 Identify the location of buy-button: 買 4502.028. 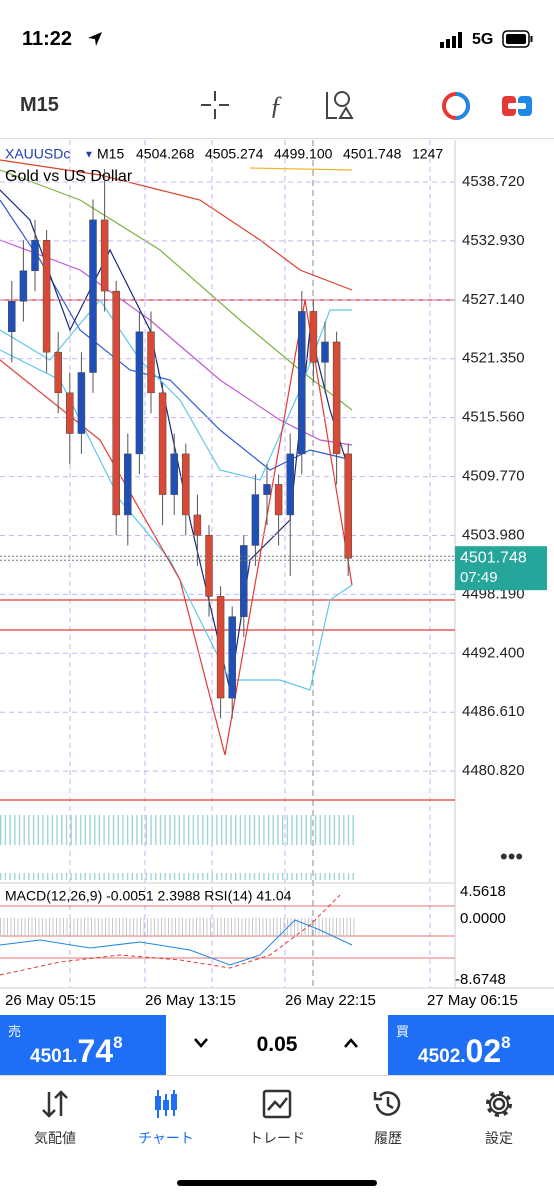
(471, 1045).